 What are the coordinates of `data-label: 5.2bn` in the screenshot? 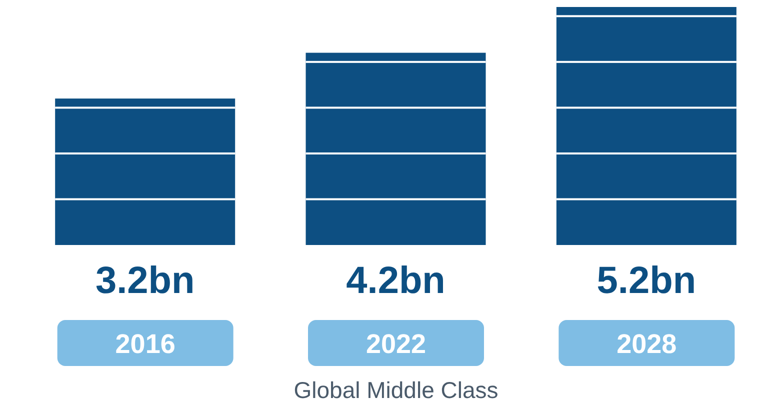 It's located at (646, 281).